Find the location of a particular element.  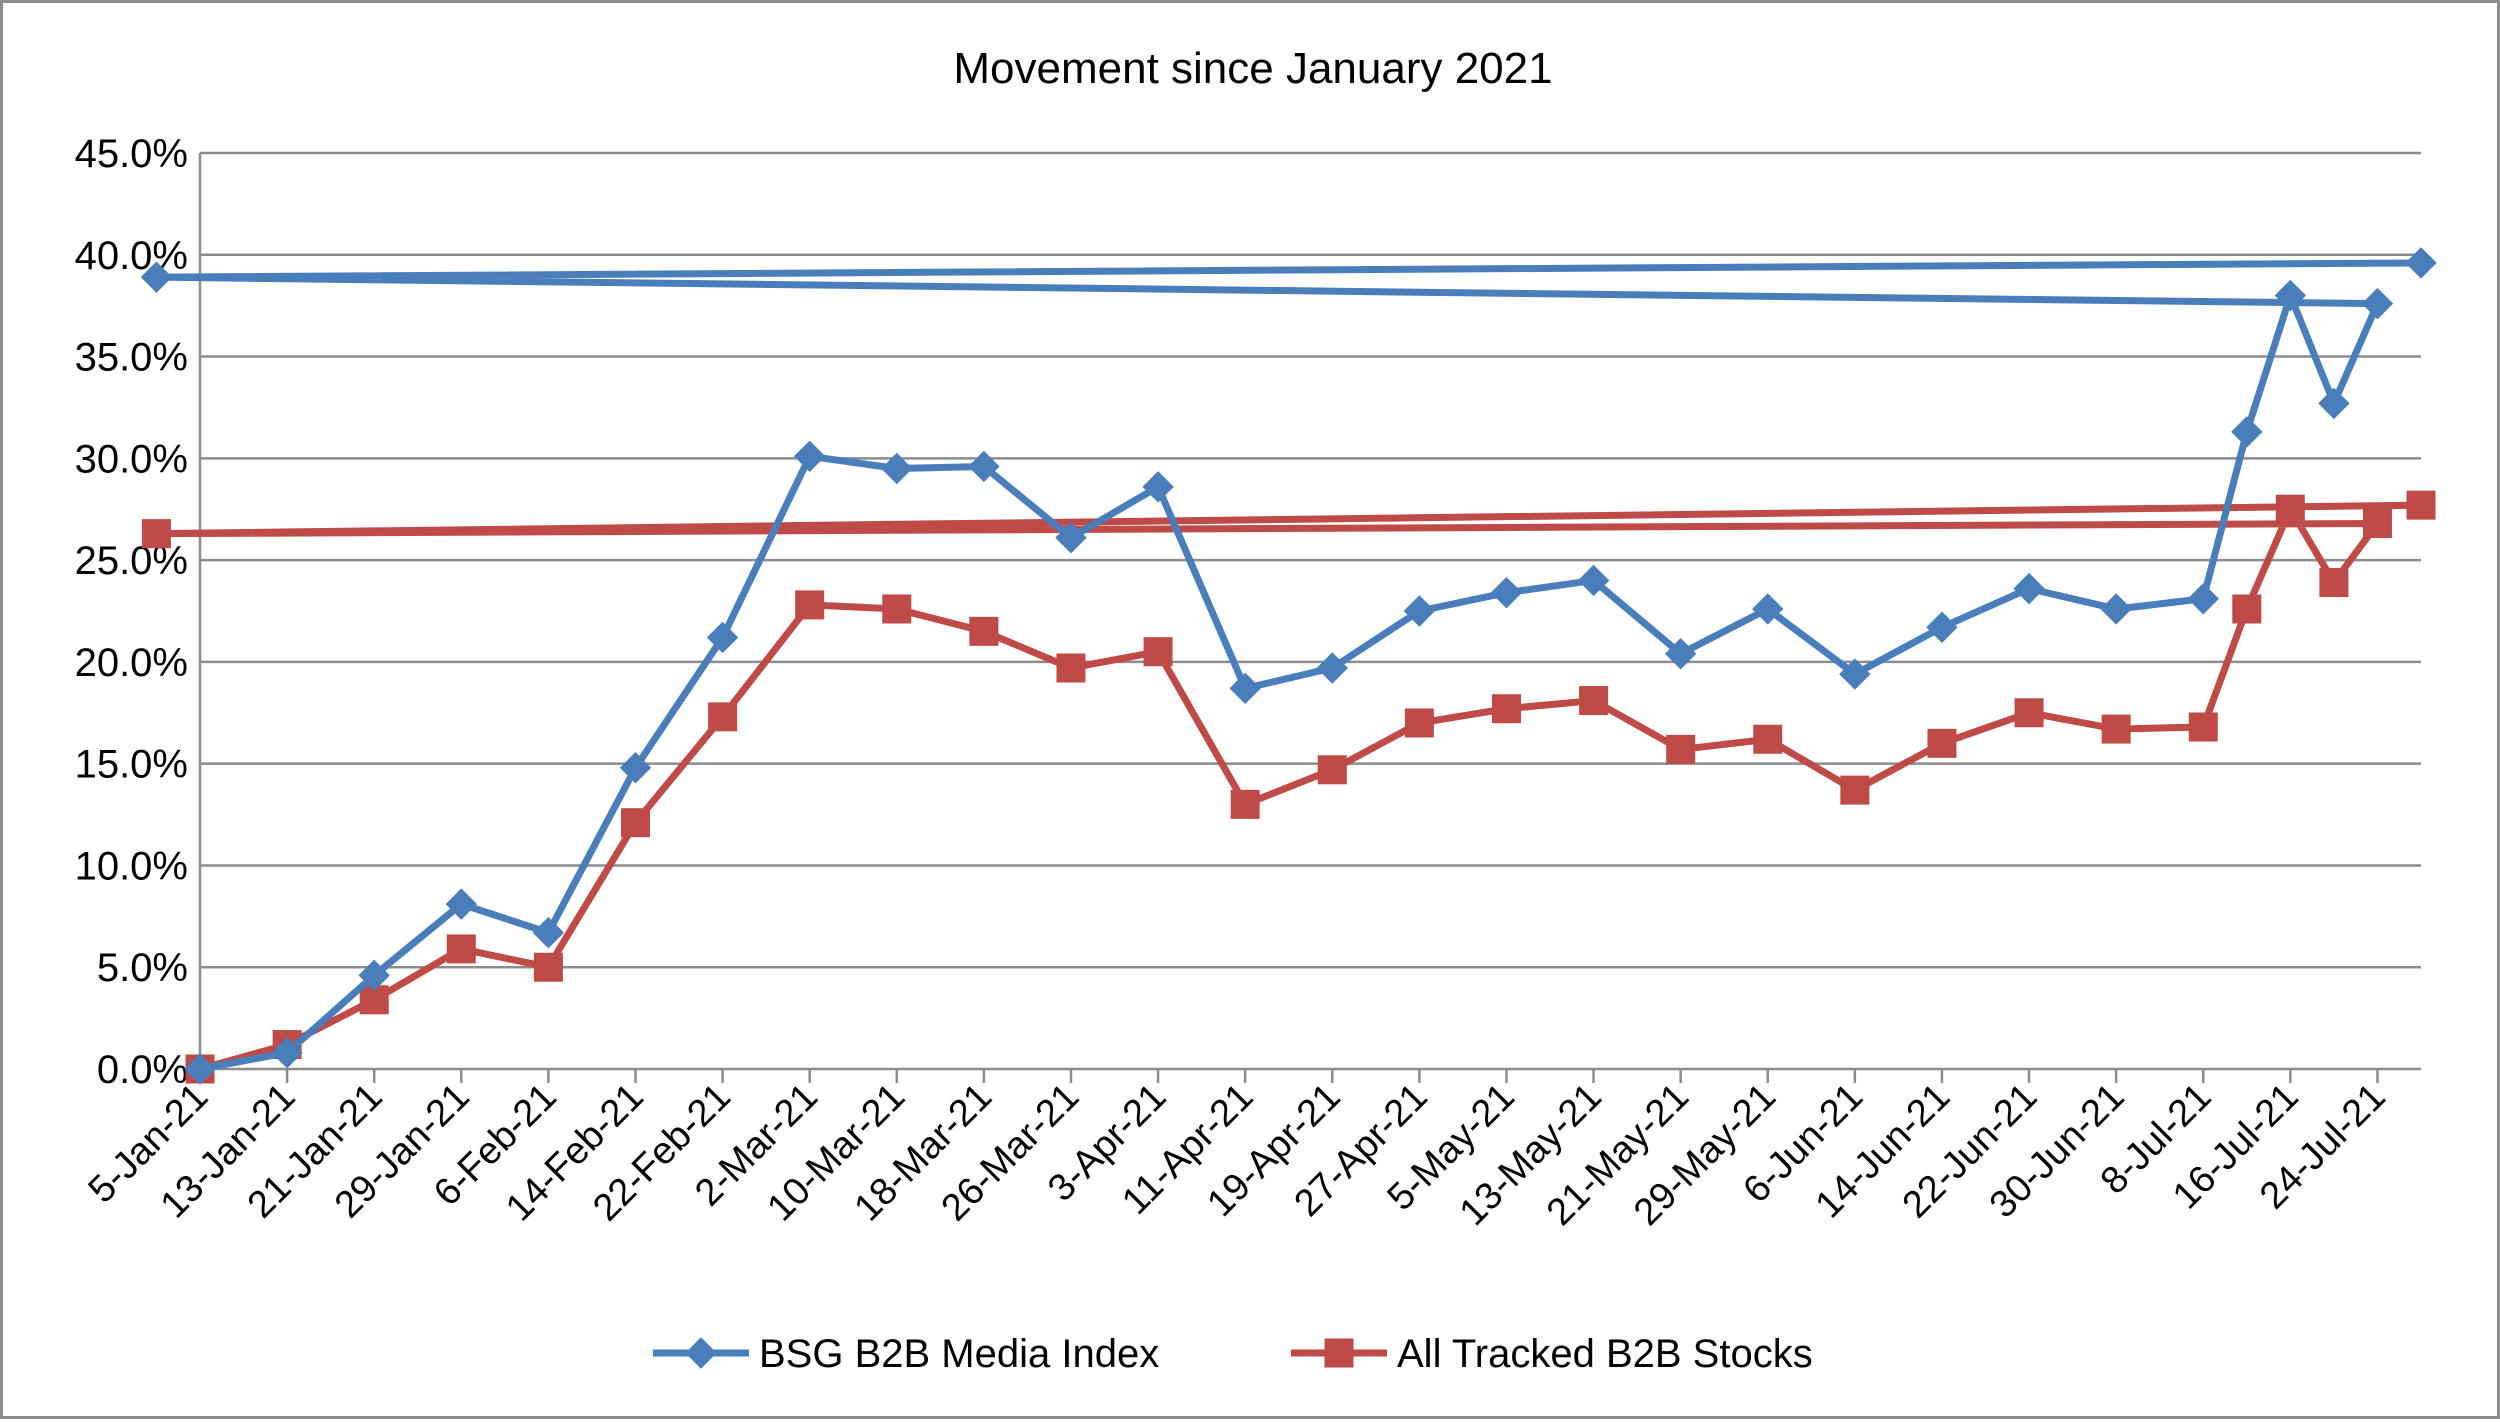

y-tick-label: 35.0% is located at coordinates (131, 358).